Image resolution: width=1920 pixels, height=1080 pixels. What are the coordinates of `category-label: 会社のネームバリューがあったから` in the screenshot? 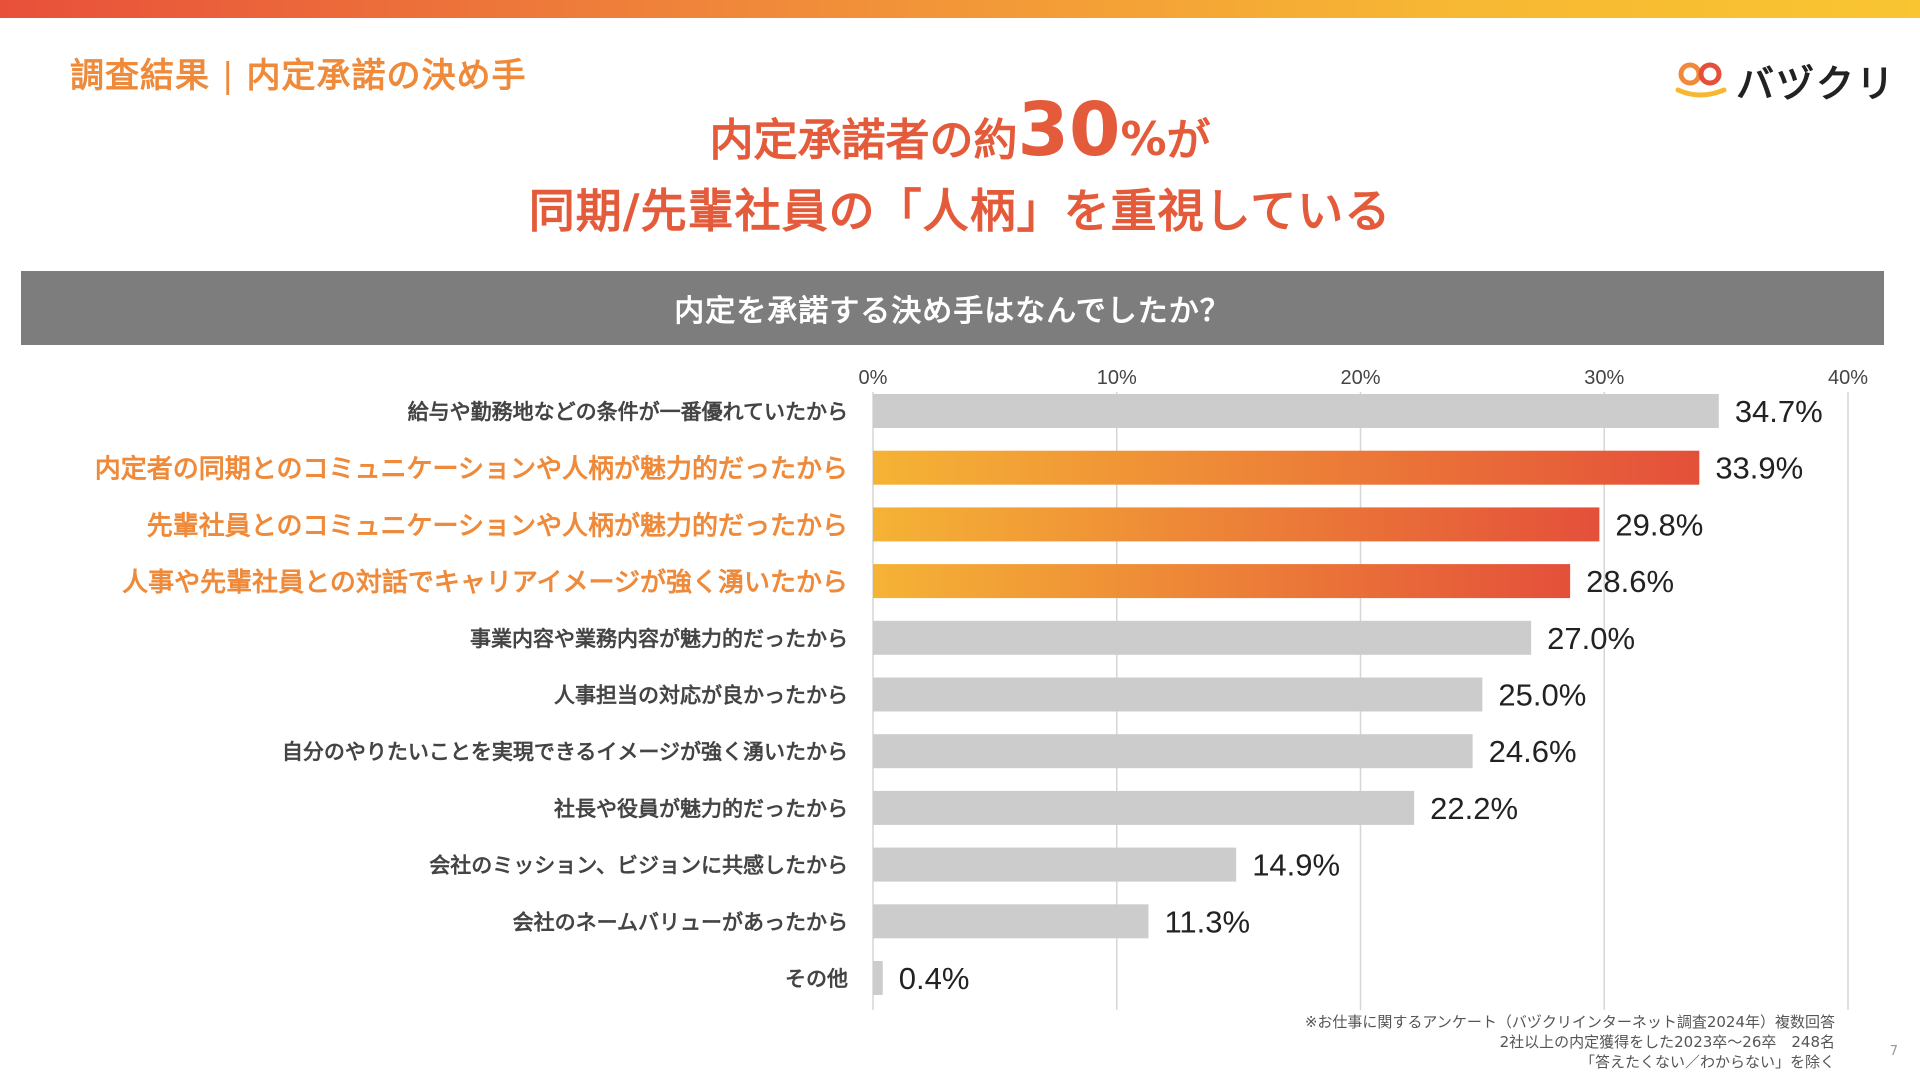 It's located at (680, 922).